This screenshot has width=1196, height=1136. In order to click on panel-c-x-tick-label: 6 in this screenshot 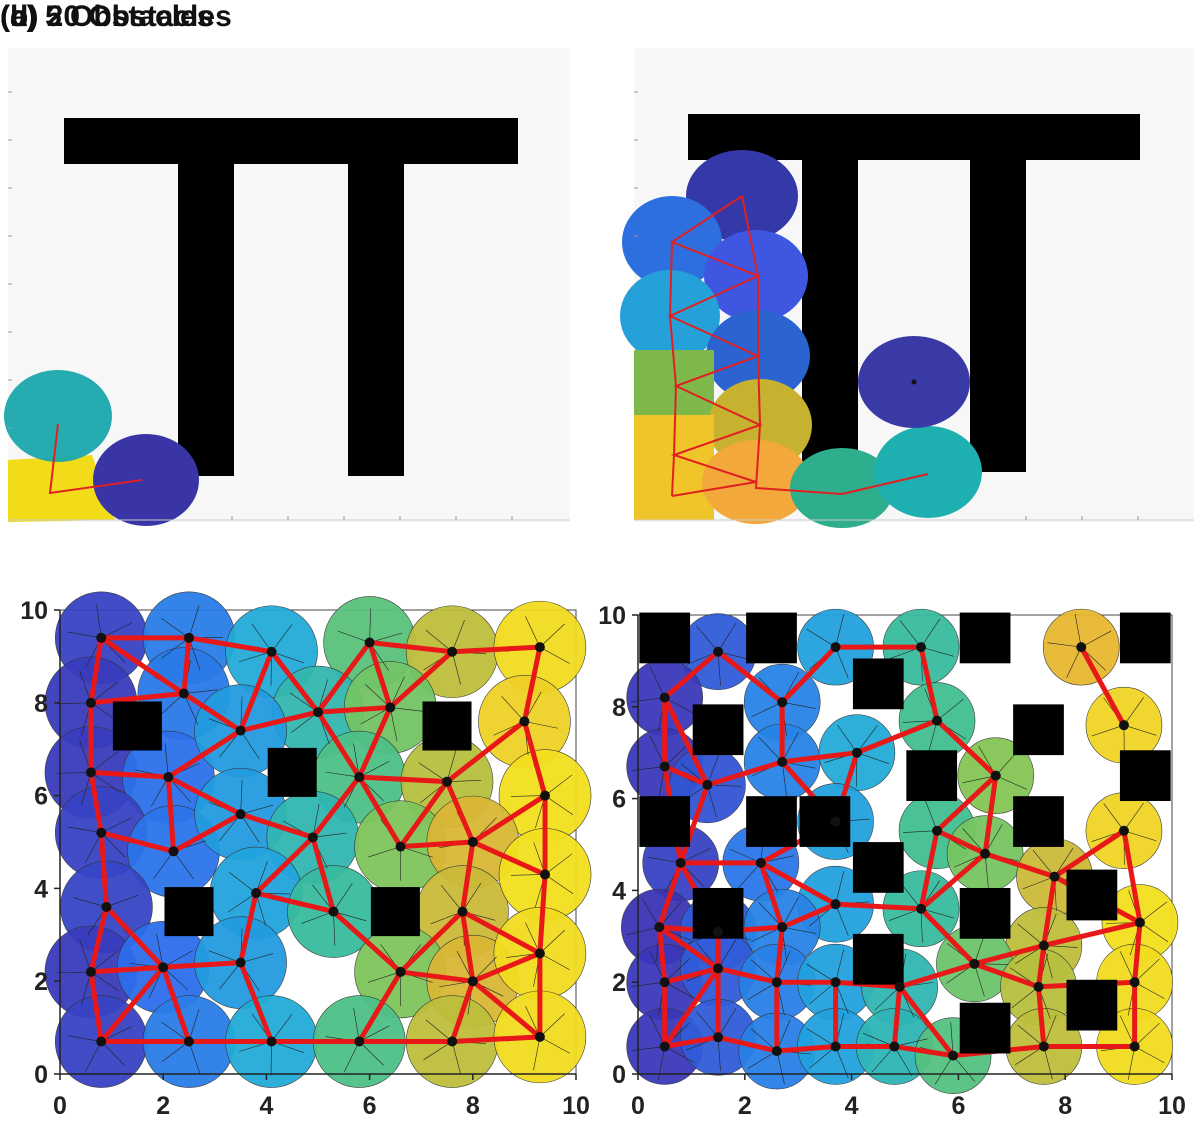, I will do `click(370, 1106)`.